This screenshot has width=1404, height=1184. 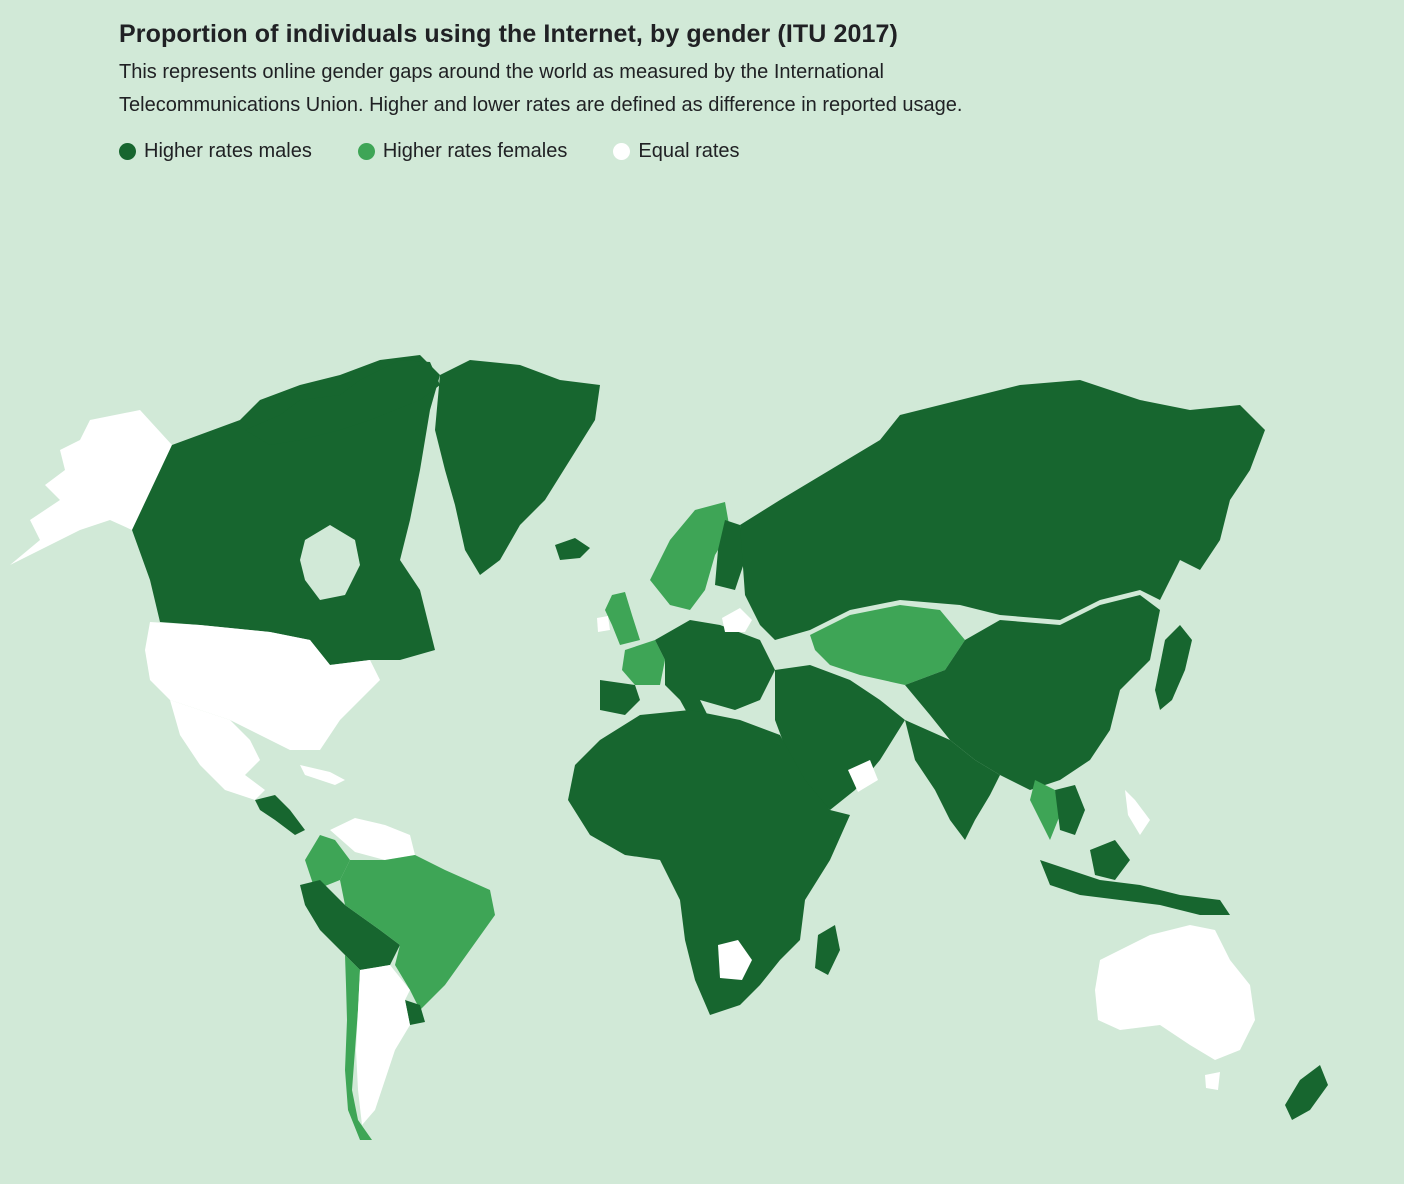 I want to click on region-uruguay, so click(x=415, y=1012).